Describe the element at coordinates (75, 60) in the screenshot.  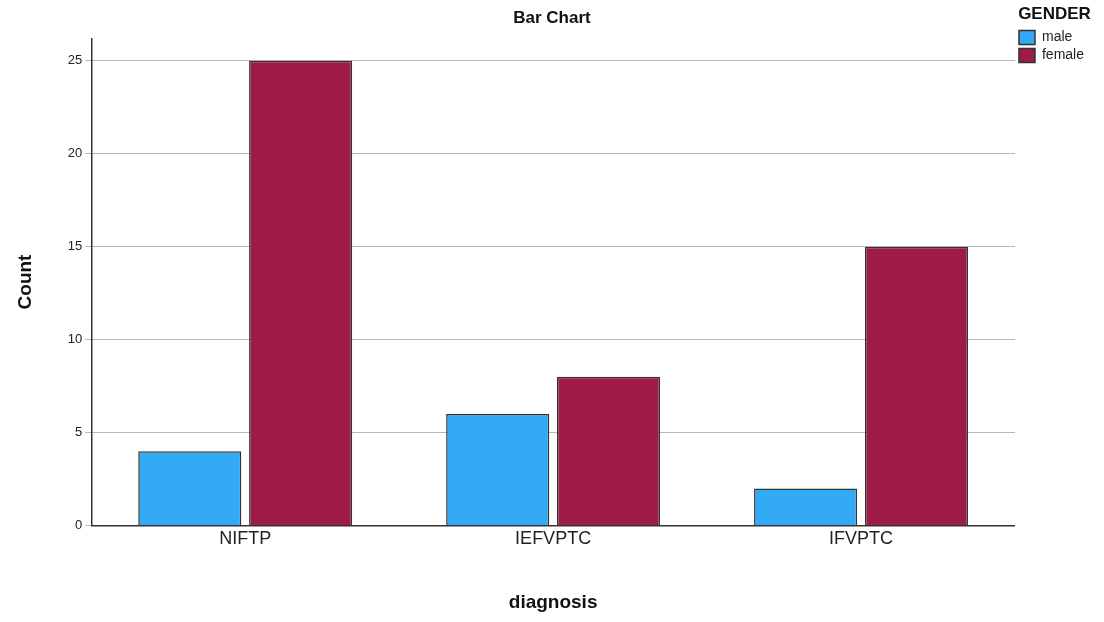
I see `y-tick-label: 25` at that location.